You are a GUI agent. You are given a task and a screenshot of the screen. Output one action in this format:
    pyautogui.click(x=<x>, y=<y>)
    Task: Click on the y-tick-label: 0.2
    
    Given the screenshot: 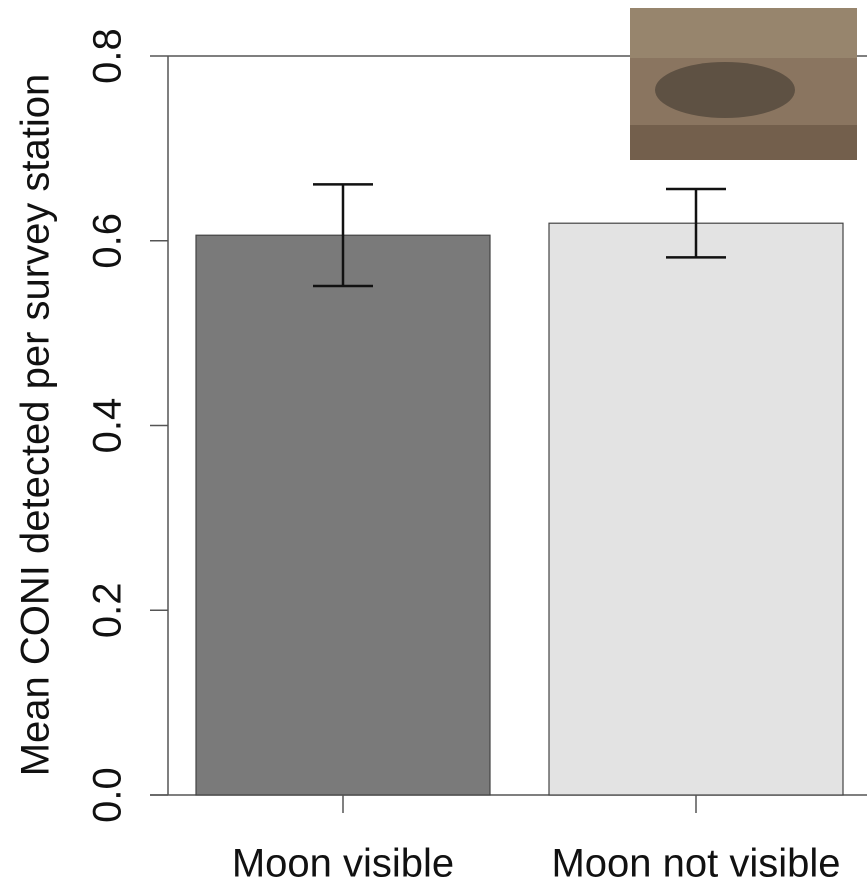 What is the action you would take?
    pyautogui.click(x=108, y=610)
    